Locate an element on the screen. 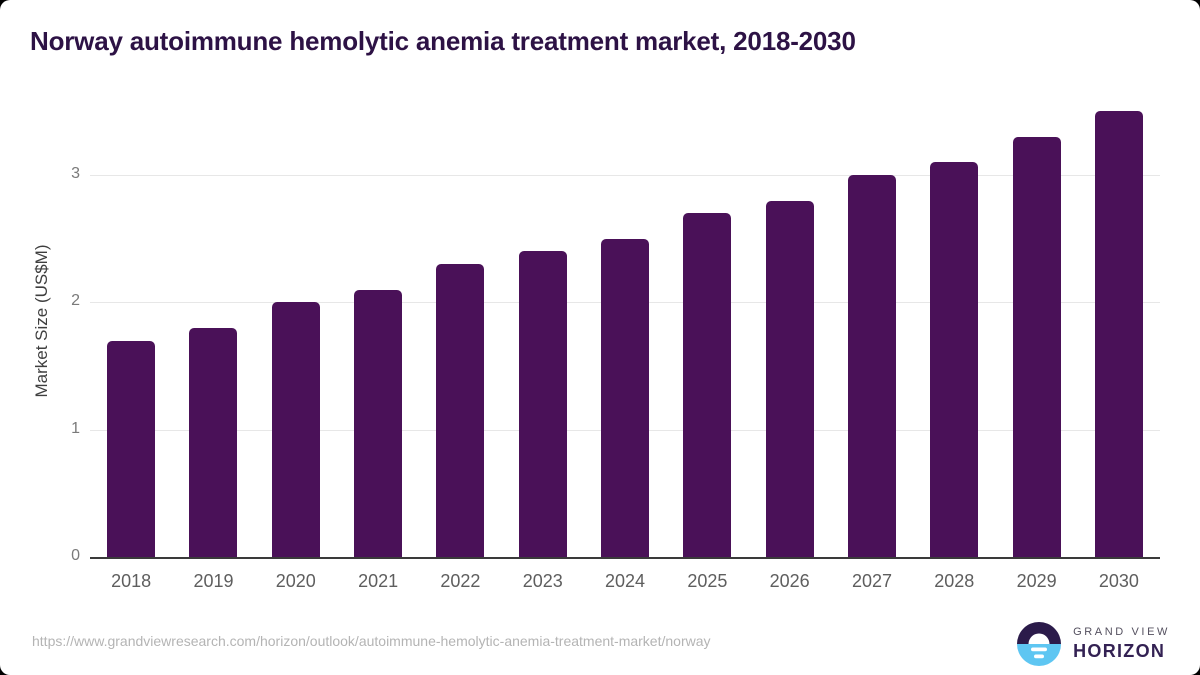 This screenshot has height=675, width=1200. y-axis-title: Market Size (US$M) is located at coordinates (41, 321).